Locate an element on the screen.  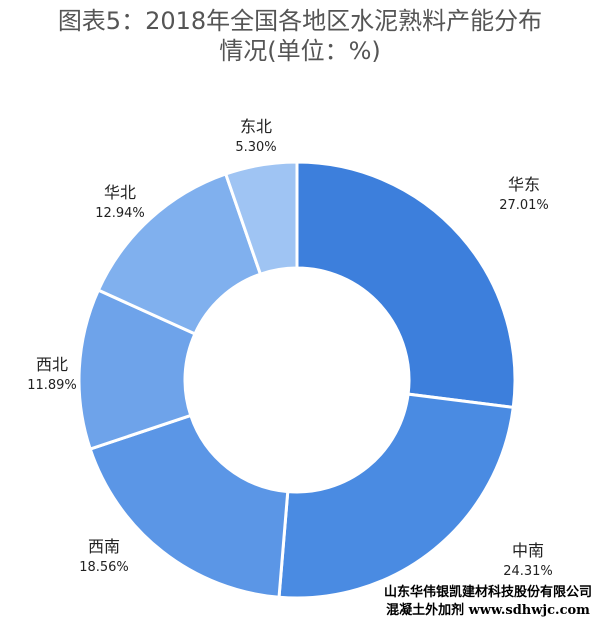
chart-title-line-1: 图表5：2018年全国各地区水泥熟料产能分布 is located at coordinates (300, 21).